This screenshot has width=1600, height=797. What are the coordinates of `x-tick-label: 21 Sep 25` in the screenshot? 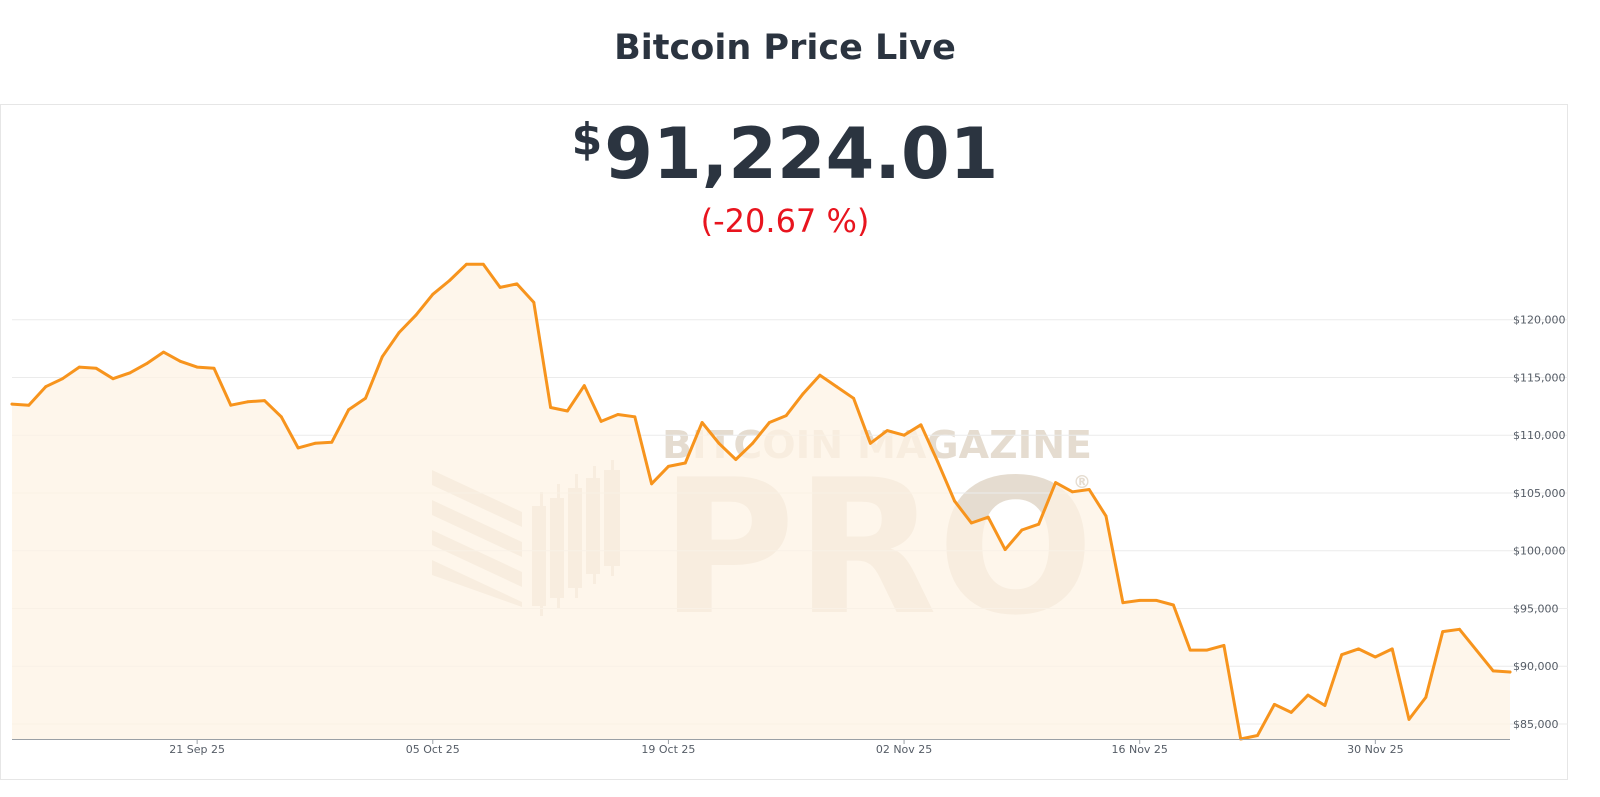 It's located at (197, 749).